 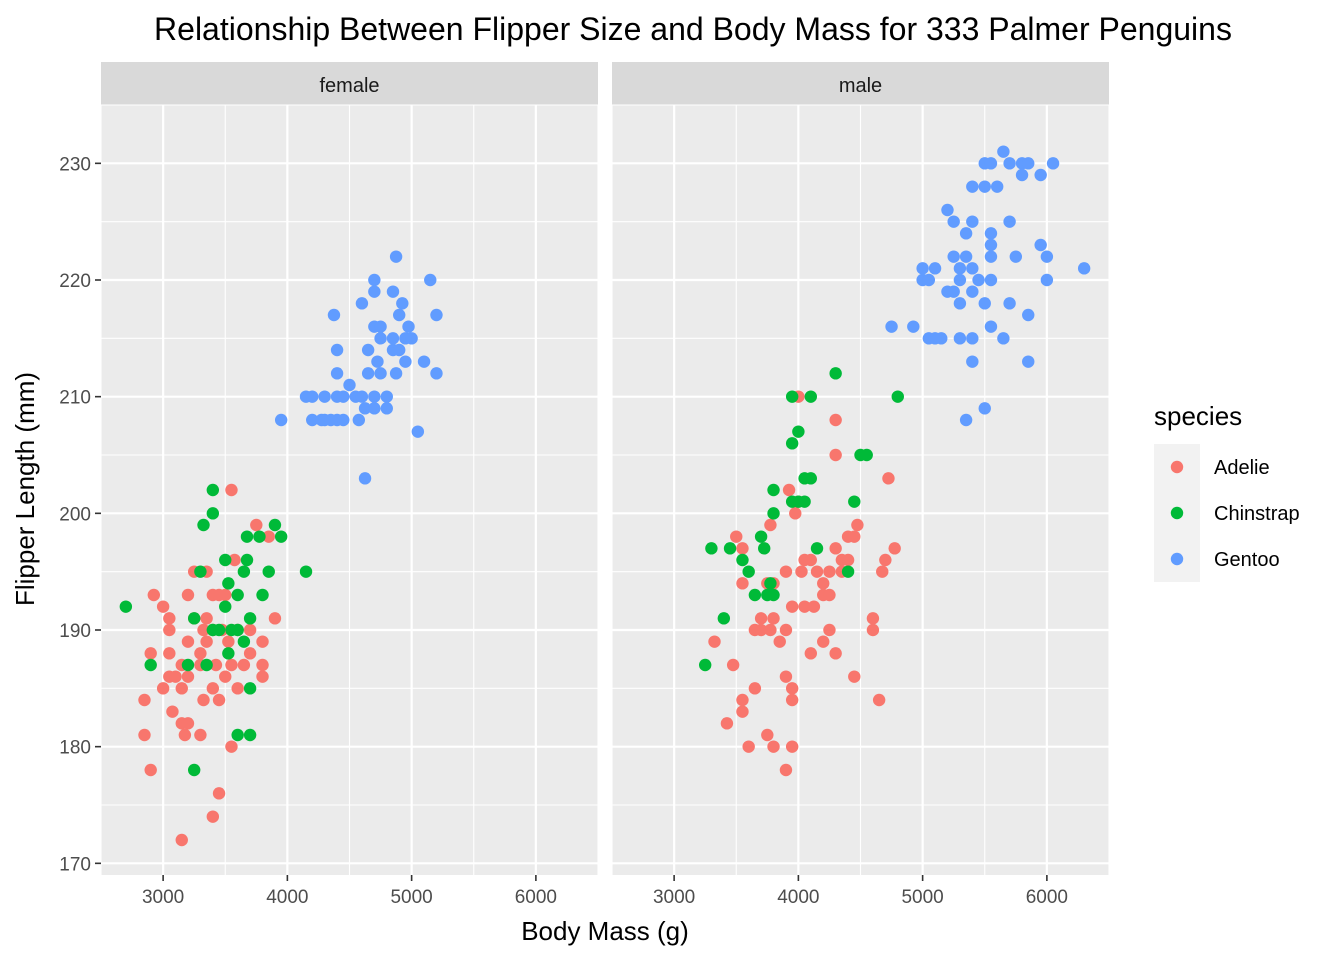 I want to click on legend: species Adelie Chinstrap Gentoo, so click(x=1227, y=491).